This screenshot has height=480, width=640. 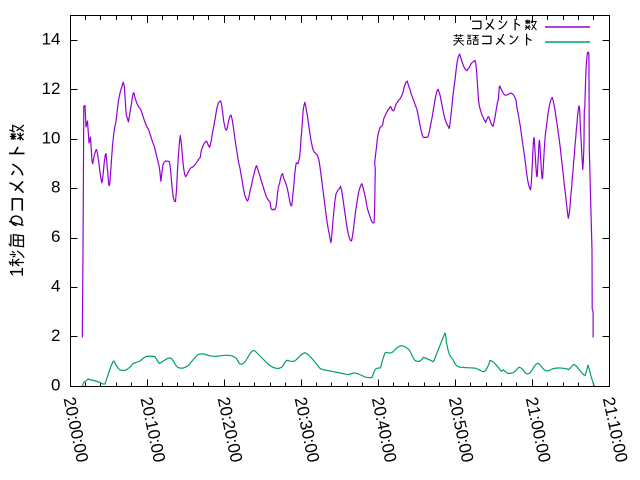 I want to click on svg-text: 12, so click(x=51, y=88).